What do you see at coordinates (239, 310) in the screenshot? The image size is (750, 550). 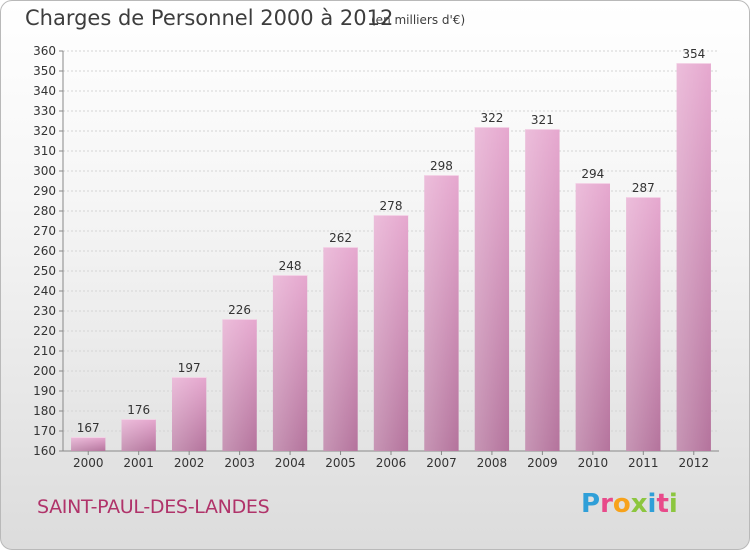 I see `data-label: 226` at bounding box center [239, 310].